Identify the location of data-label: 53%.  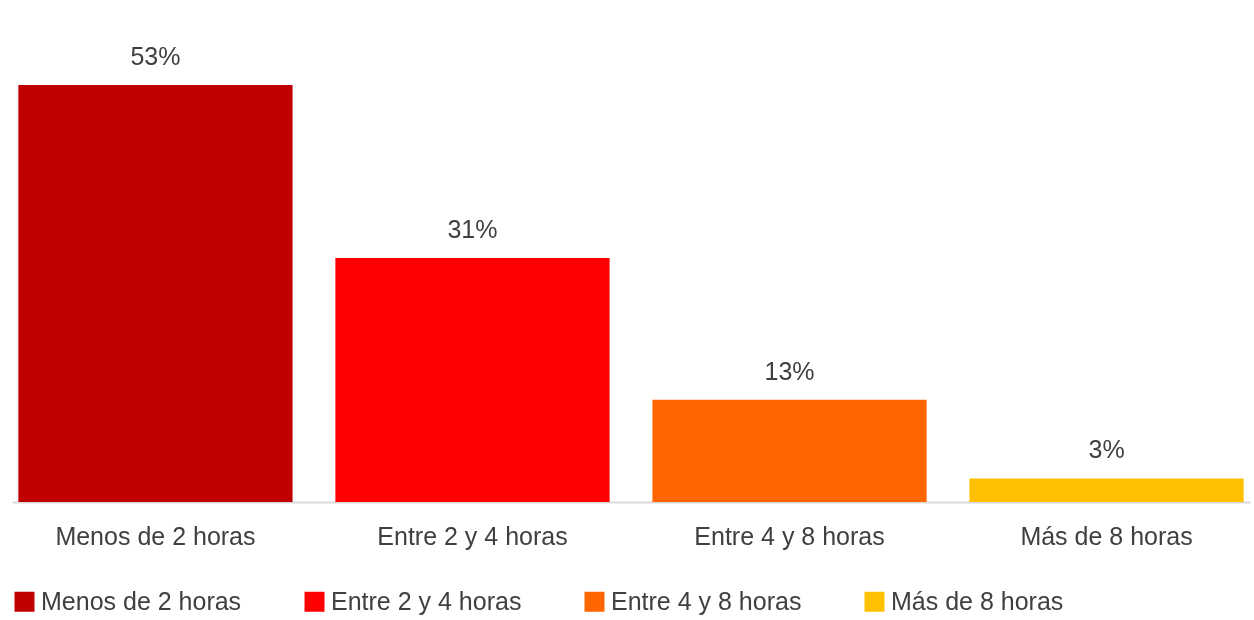
(155, 56).